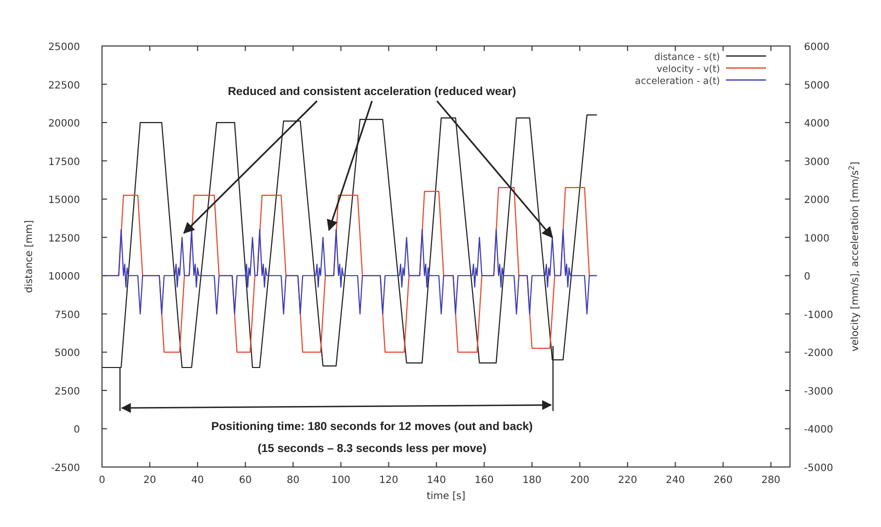  What do you see at coordinates (532, 480) in the screenshot?
I see `x-tick-label: 180` at bounding box center [532, 480].